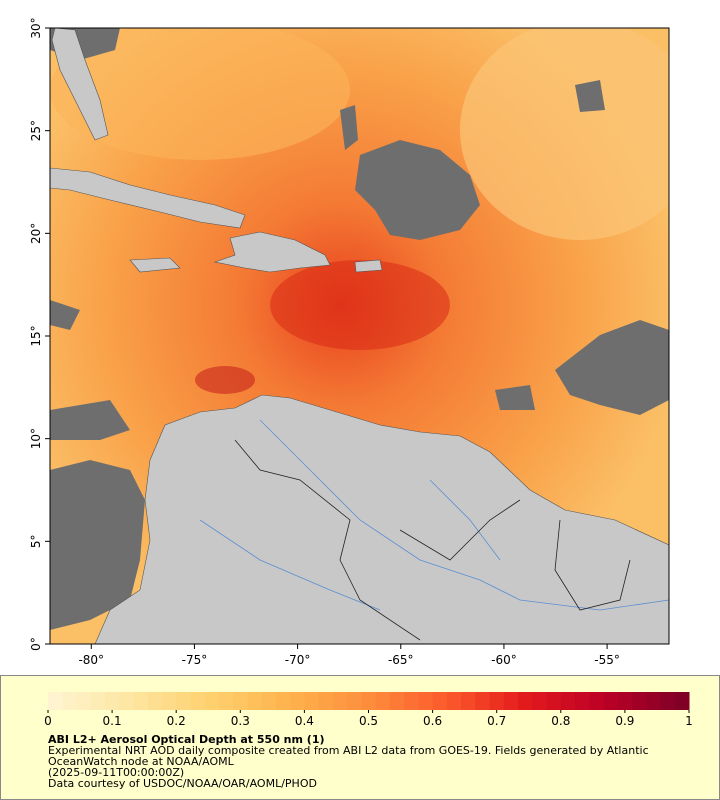  Describe the element at coordinates (48, 721) in the screenshot. I see `colorbar-tick-label: 0` at that location.